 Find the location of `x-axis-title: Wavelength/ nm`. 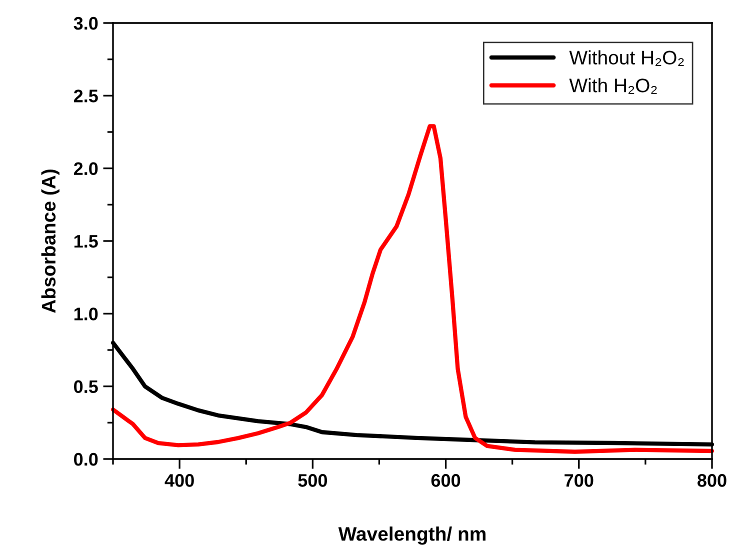

x-axis-title: Wavelength/ nm is located at coordinates (412, 535).